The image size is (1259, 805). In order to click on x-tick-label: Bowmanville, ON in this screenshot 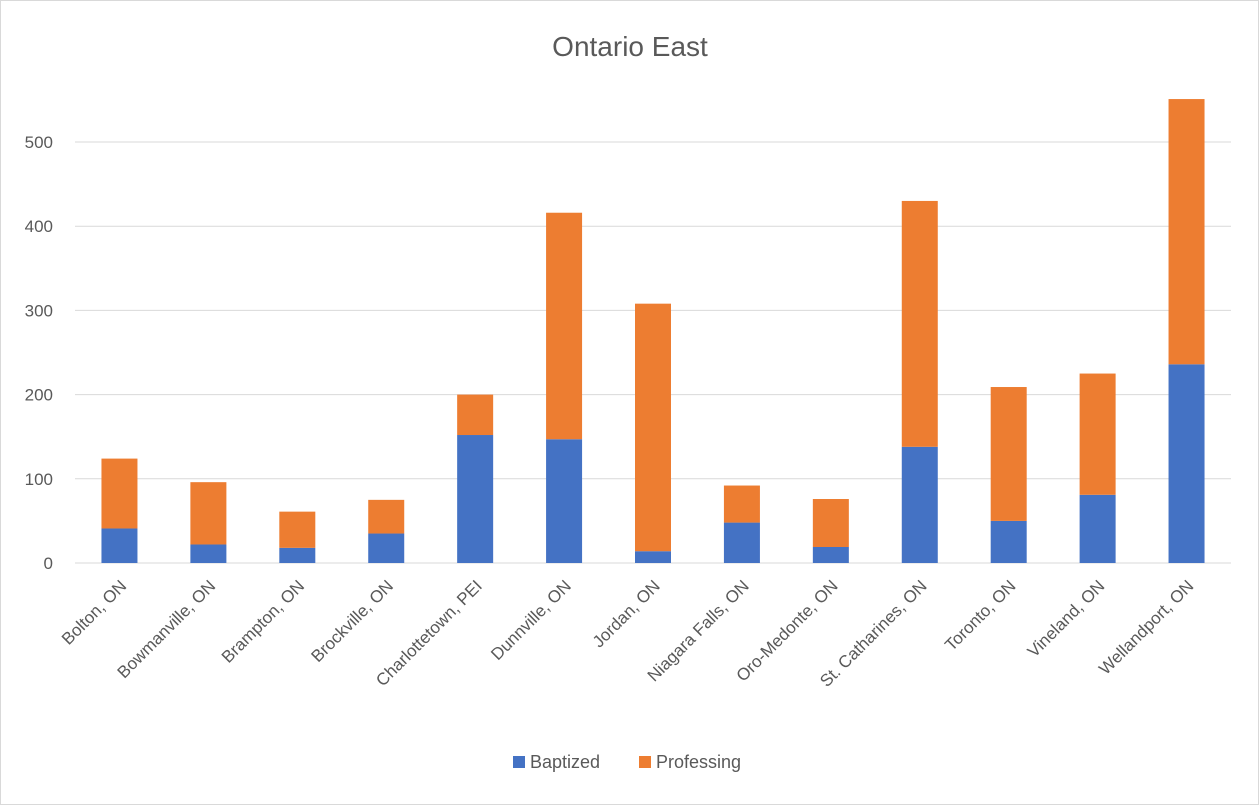, I will do `click(167, 629)`.